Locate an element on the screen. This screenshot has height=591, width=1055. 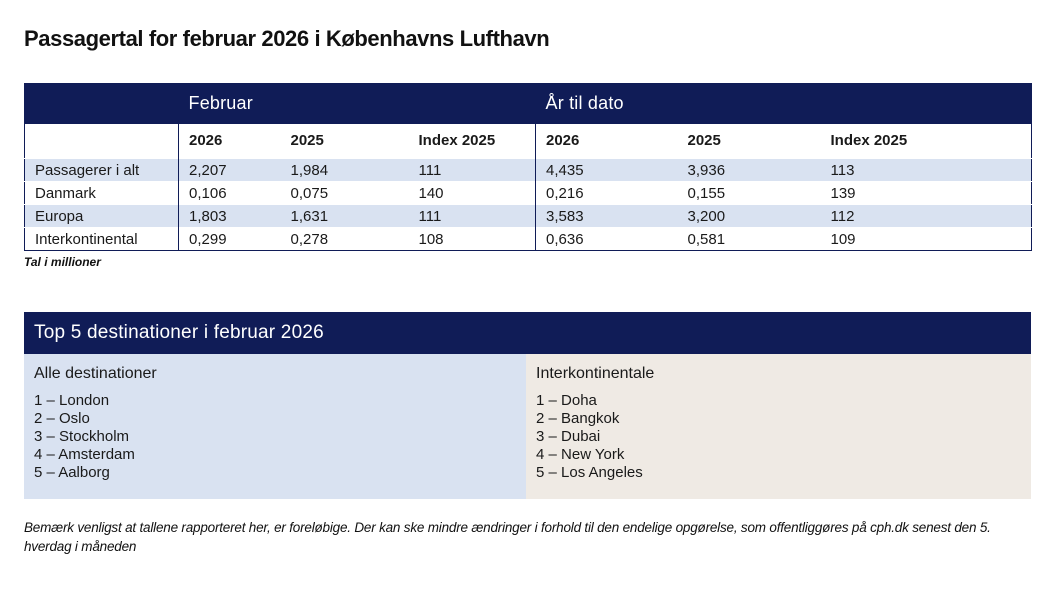
table-row-danmark: Danmark 0,106 0,075 140 0,216 0,155 139 is located at coordinates (528, 193).